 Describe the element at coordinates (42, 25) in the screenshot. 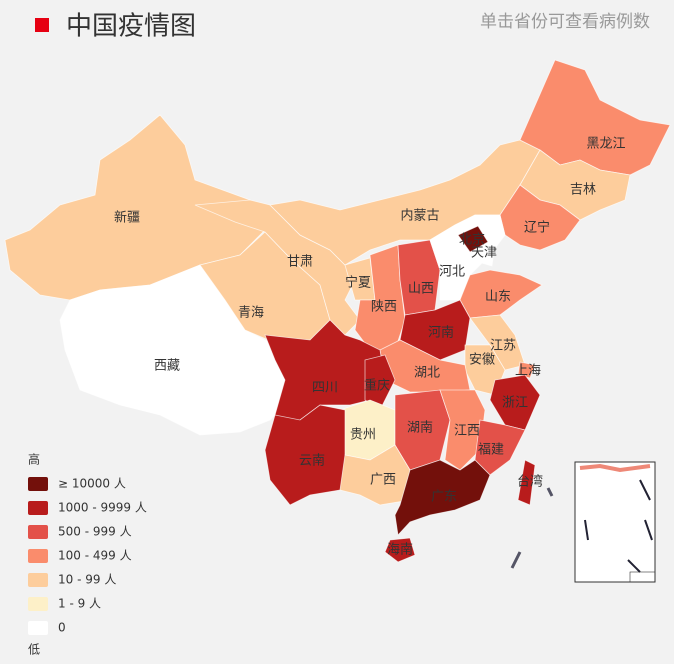

I see `title-marker` at that location.